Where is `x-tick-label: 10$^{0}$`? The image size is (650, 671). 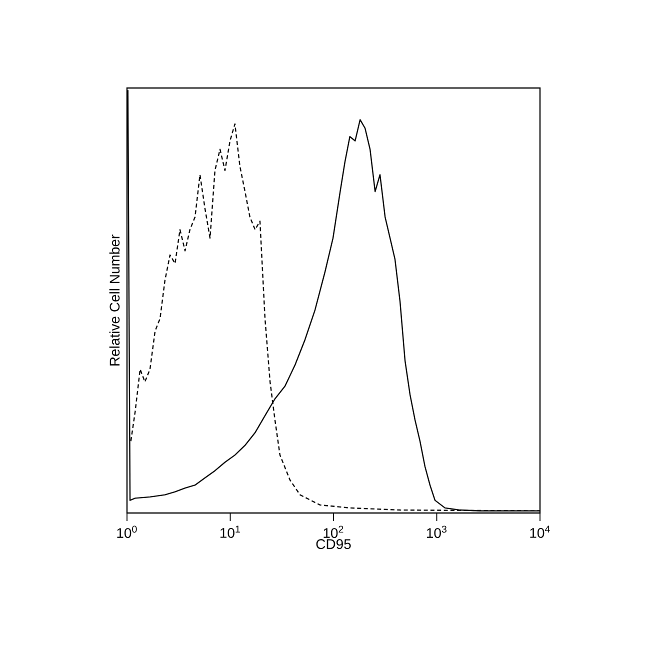 x-tick-label: 10$^{0}$ is located at coordinates (127, 532).